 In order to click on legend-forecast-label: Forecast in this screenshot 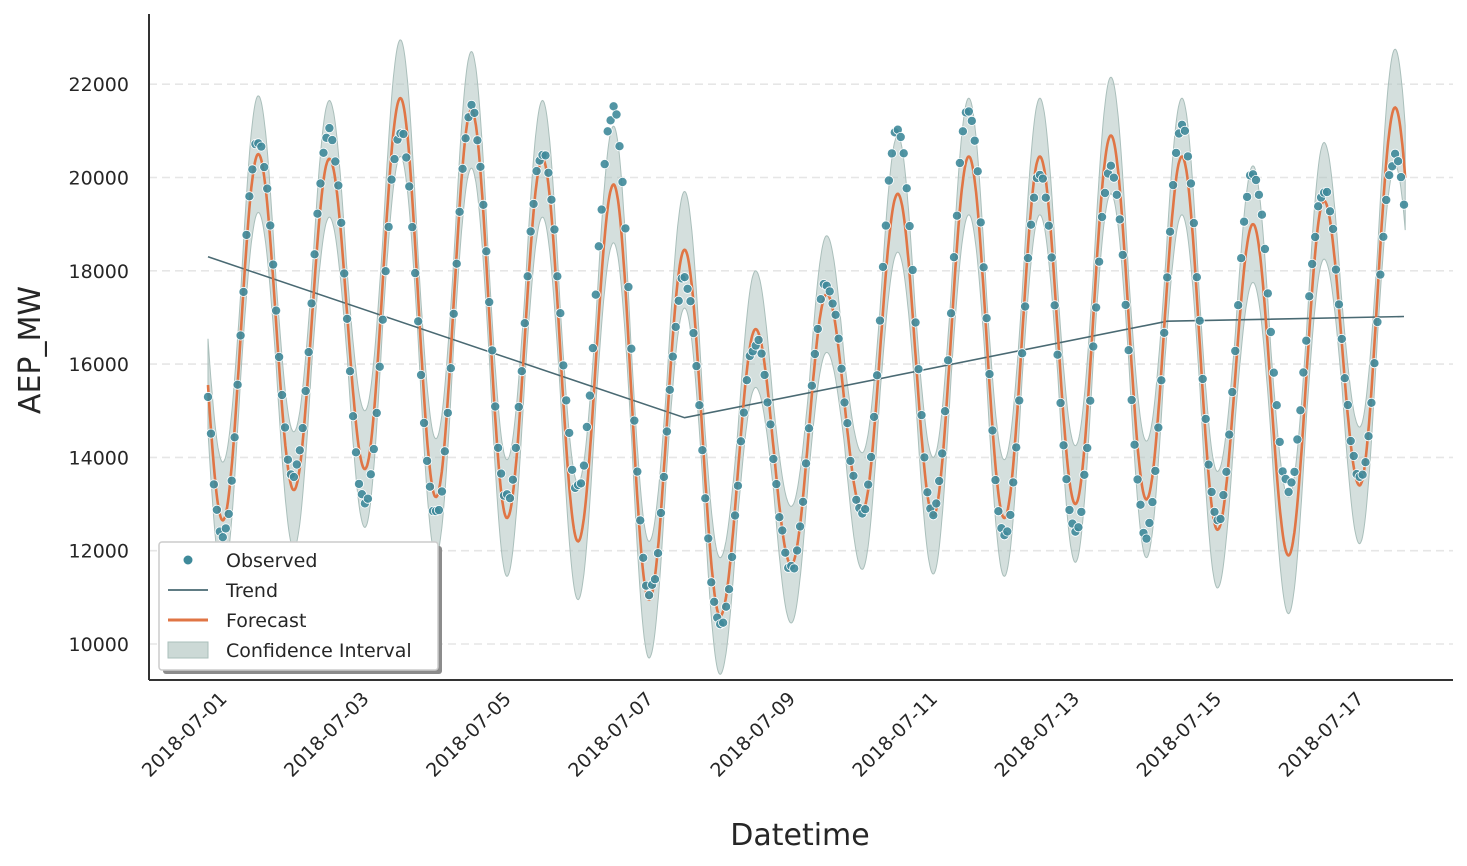, I will do `click(266, 621)`.